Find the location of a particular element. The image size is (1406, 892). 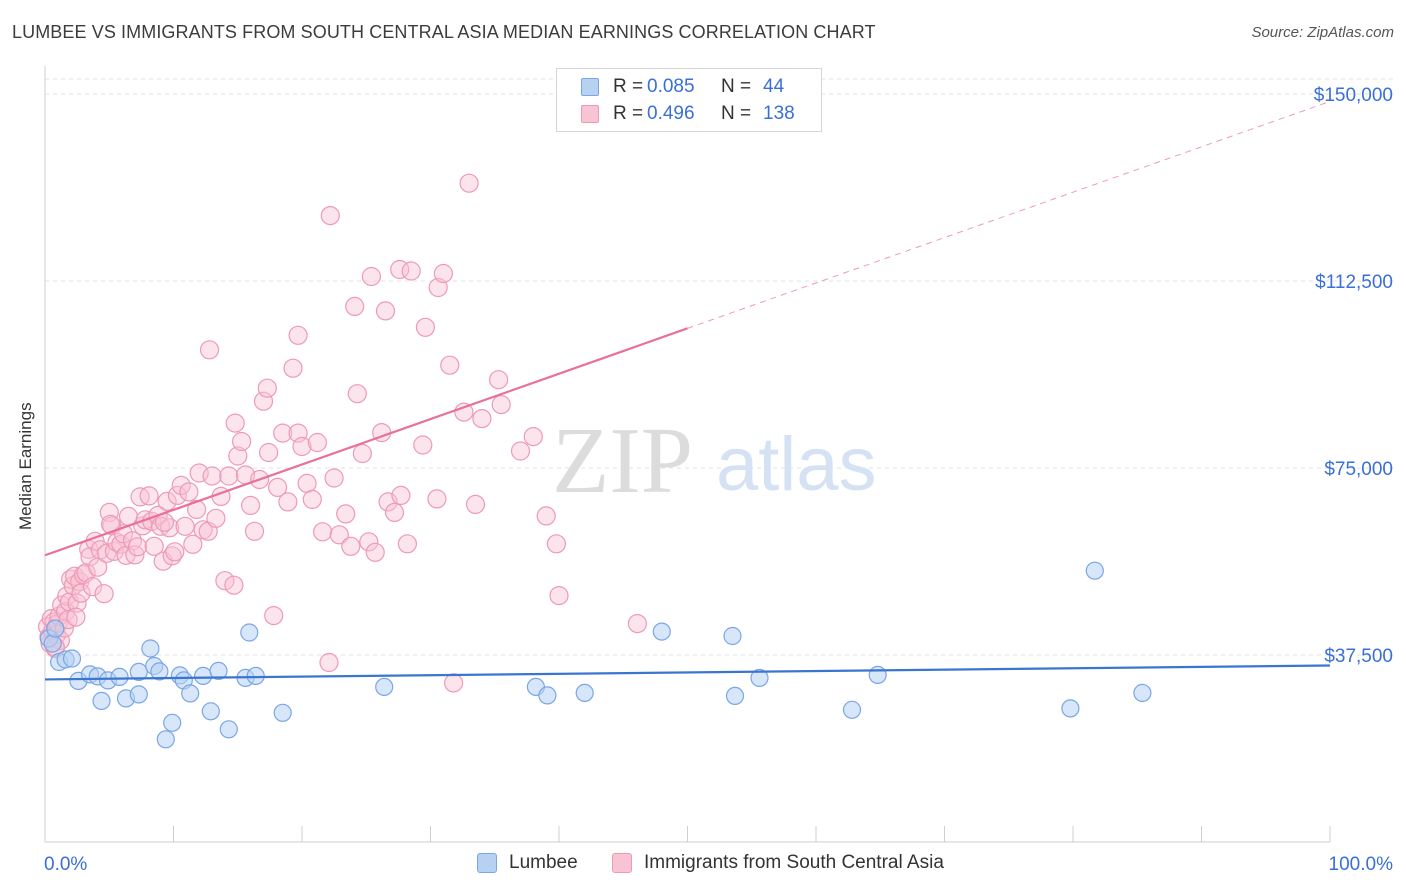

trendline-extension is located at coordinates (1009, 214).